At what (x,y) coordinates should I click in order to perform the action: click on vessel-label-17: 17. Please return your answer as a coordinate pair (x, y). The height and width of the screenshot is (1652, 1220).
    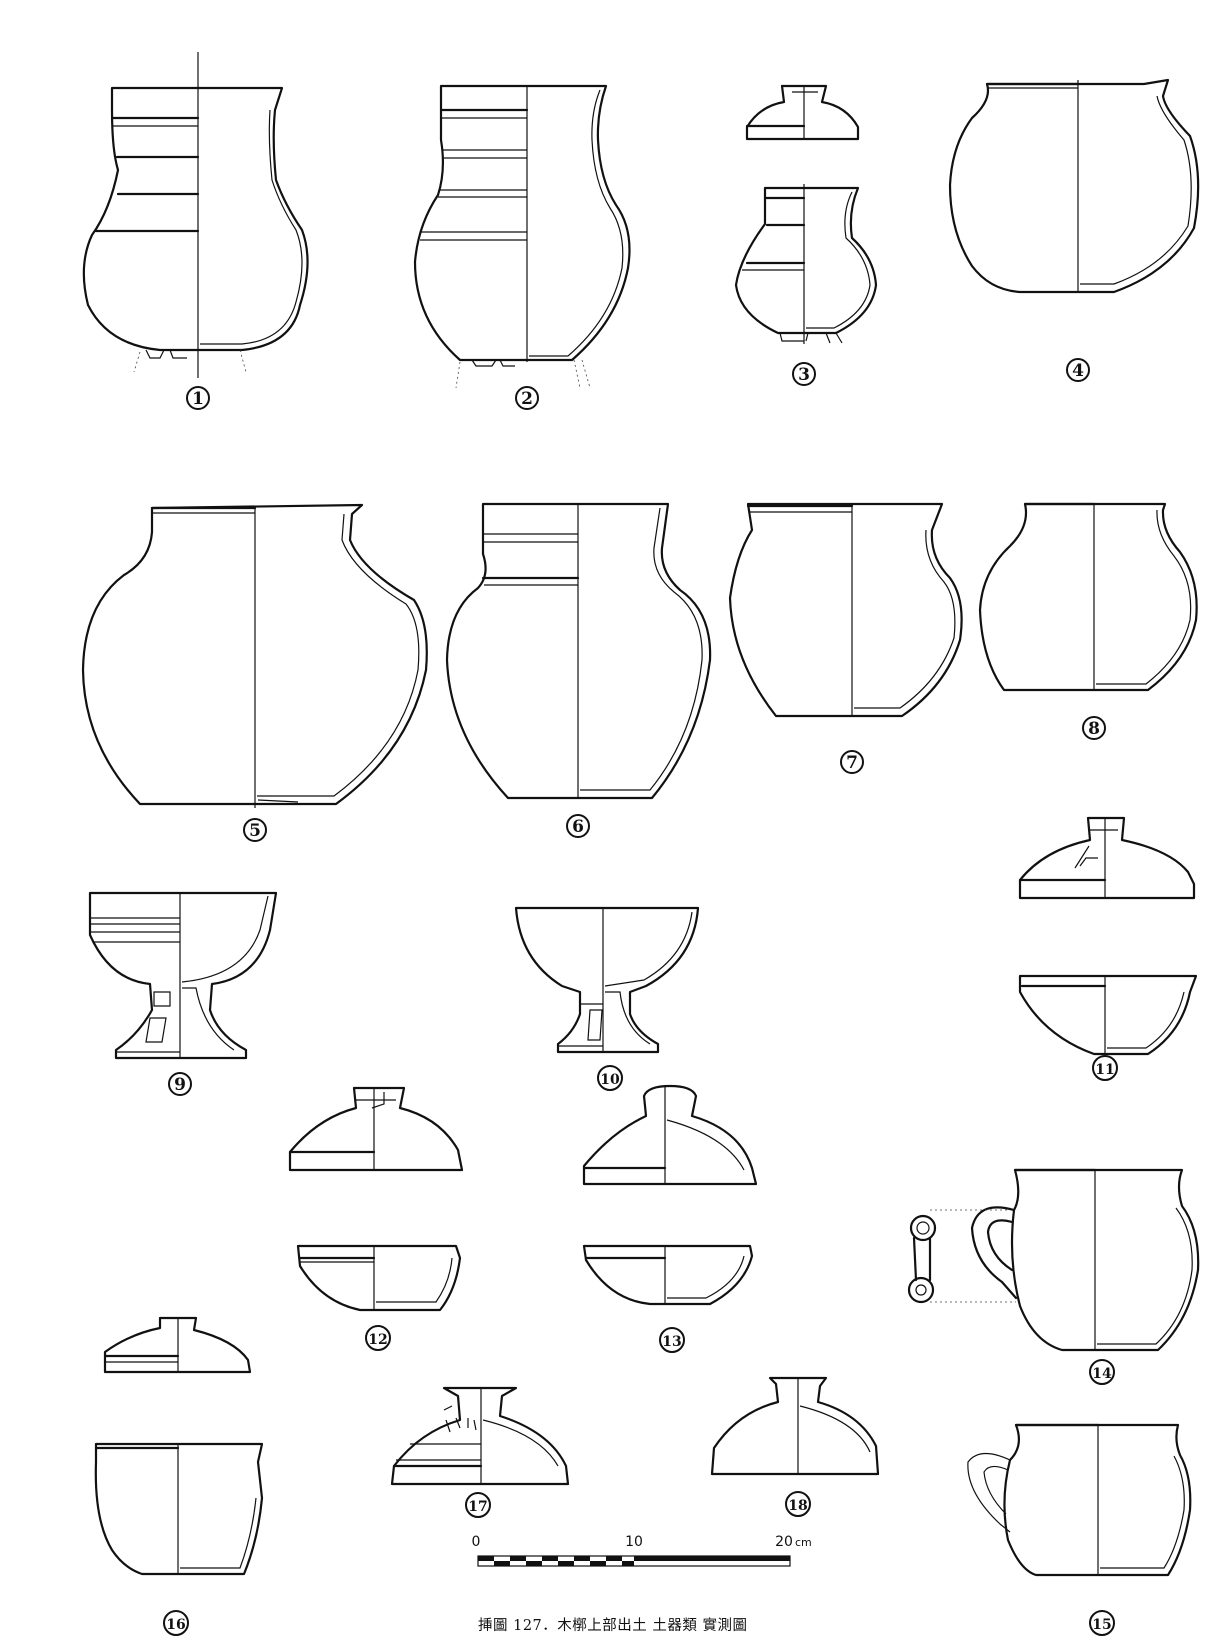
    Looking at the image, I should click on (478, 1505).